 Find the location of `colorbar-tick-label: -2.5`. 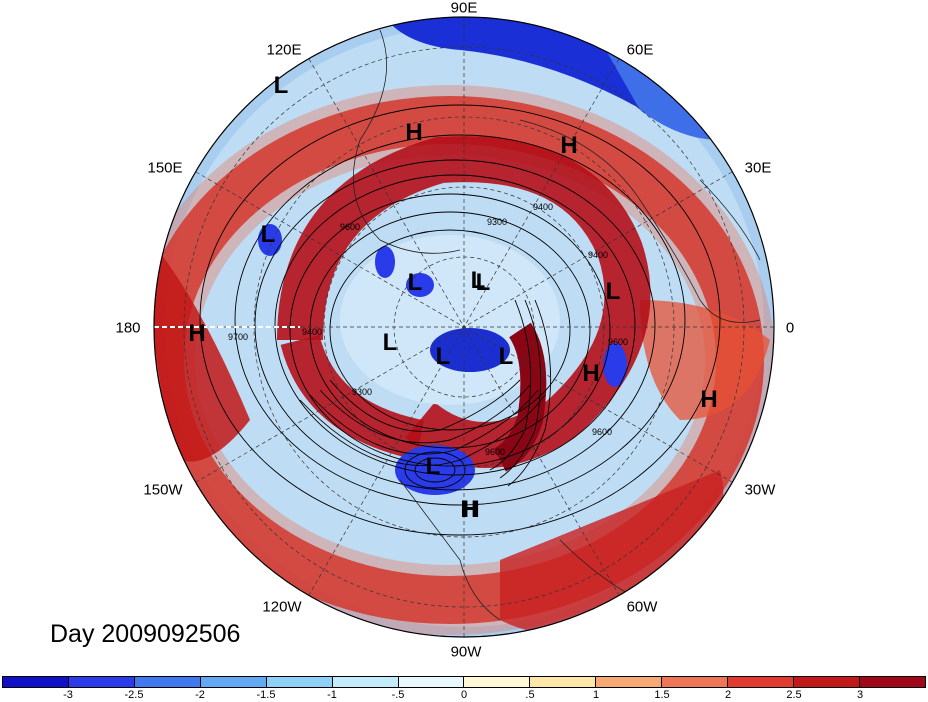

colorbar-tick-label: -2.5 is located at coordinates (134, 695).